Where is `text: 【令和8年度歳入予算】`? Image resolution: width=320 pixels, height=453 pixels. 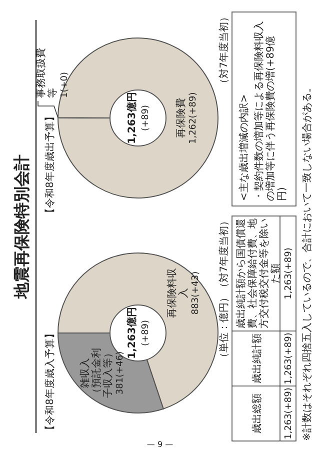 text: 【令和8年度歳入予算】 is located at coordinates (50, 381).